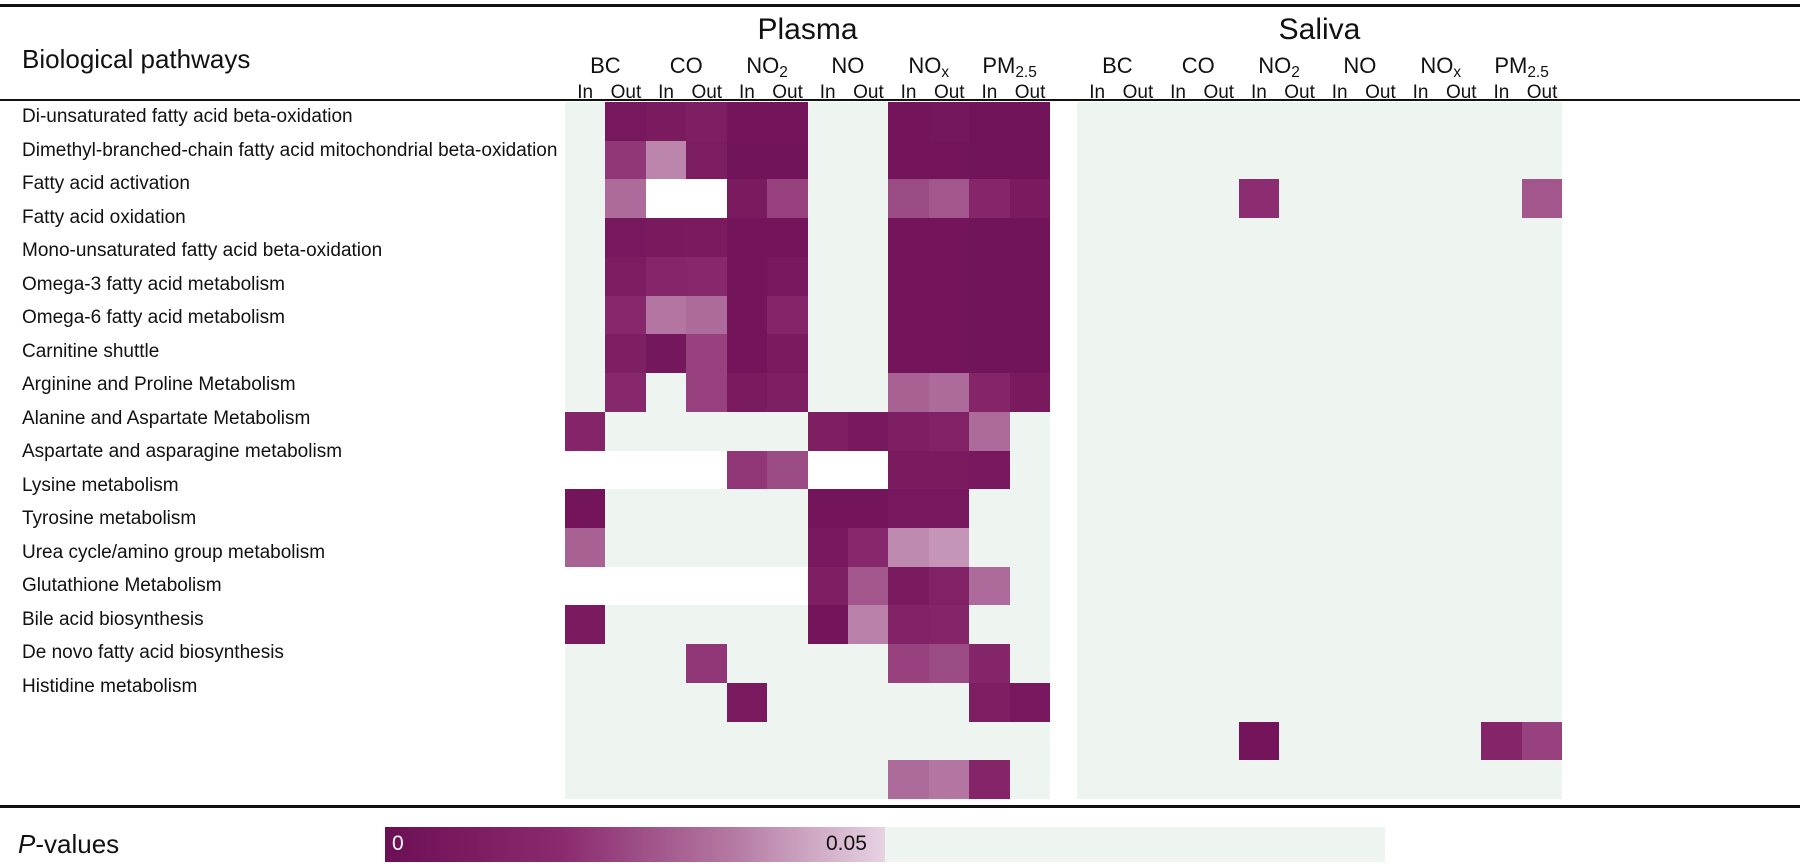 Image resolution: width=1800 pixels, height=868 pixels. I want to click on pollutant-label-base: BC, so click(1117, 65).